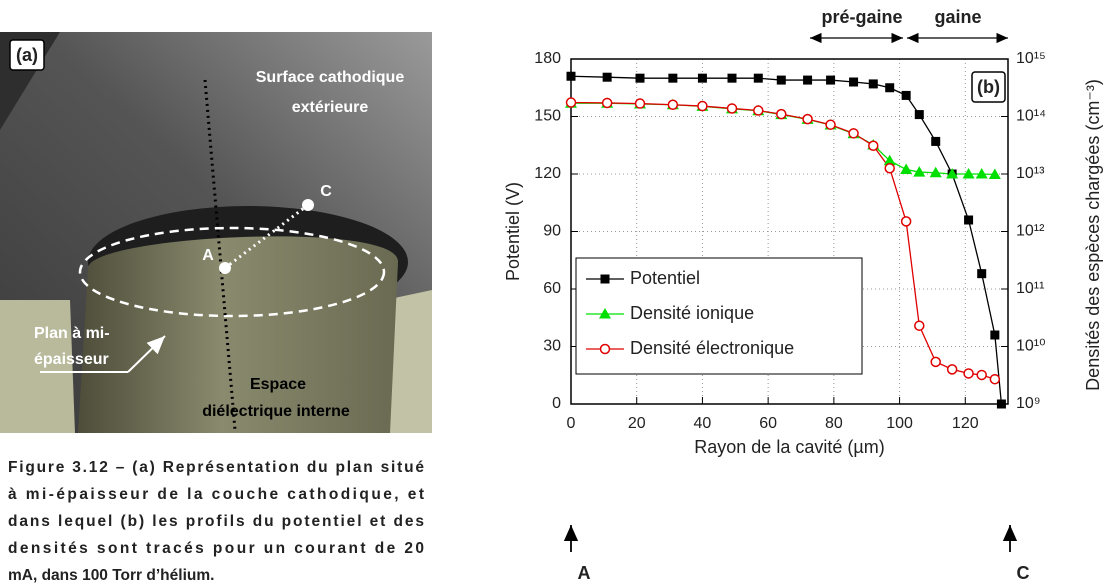 The image size is (1116, 588). What do you see at coordinates (27, 55) in the screenshot?
I see `panel-label: (a)` at bounding box center [27, 55].